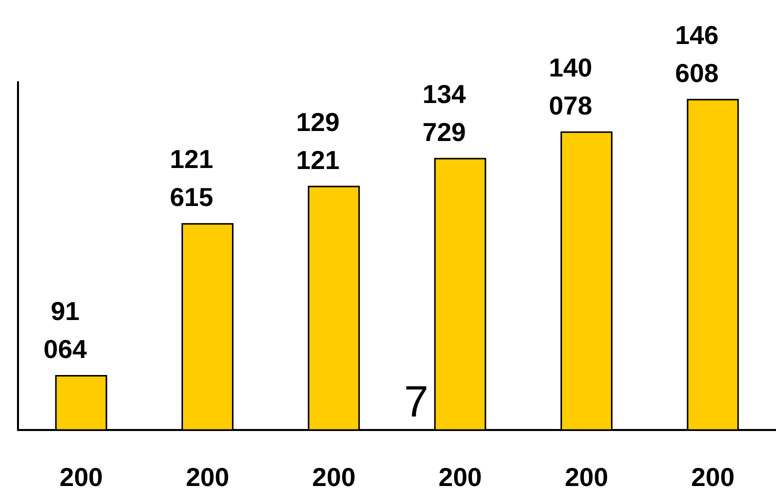 Image resolution: width=776 pixels, height=500 pixels. What do you see at coordinates (318, 140) in the screenshot?
I see `data-label: 129 121` at bounding box center [318, 140].